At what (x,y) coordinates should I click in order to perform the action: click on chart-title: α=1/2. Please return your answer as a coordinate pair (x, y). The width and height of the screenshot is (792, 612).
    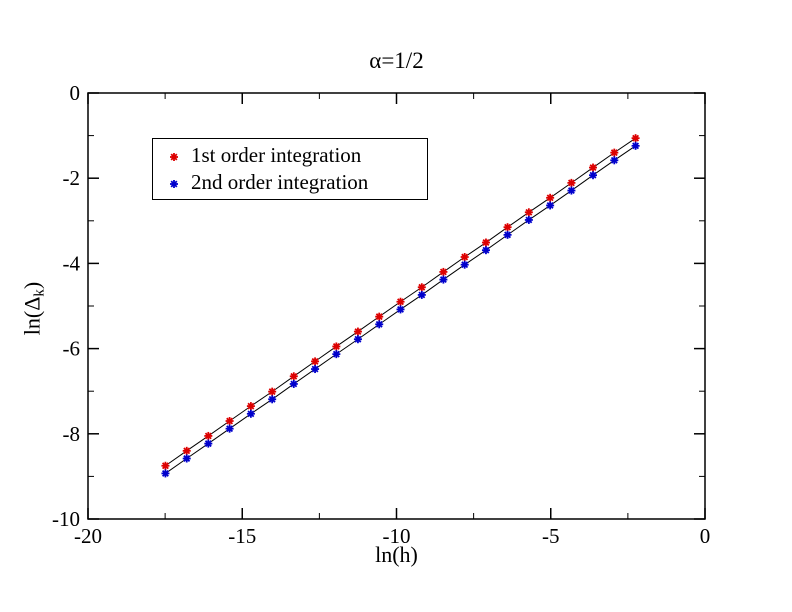
    Looking at the image, I should click on (396, 60).